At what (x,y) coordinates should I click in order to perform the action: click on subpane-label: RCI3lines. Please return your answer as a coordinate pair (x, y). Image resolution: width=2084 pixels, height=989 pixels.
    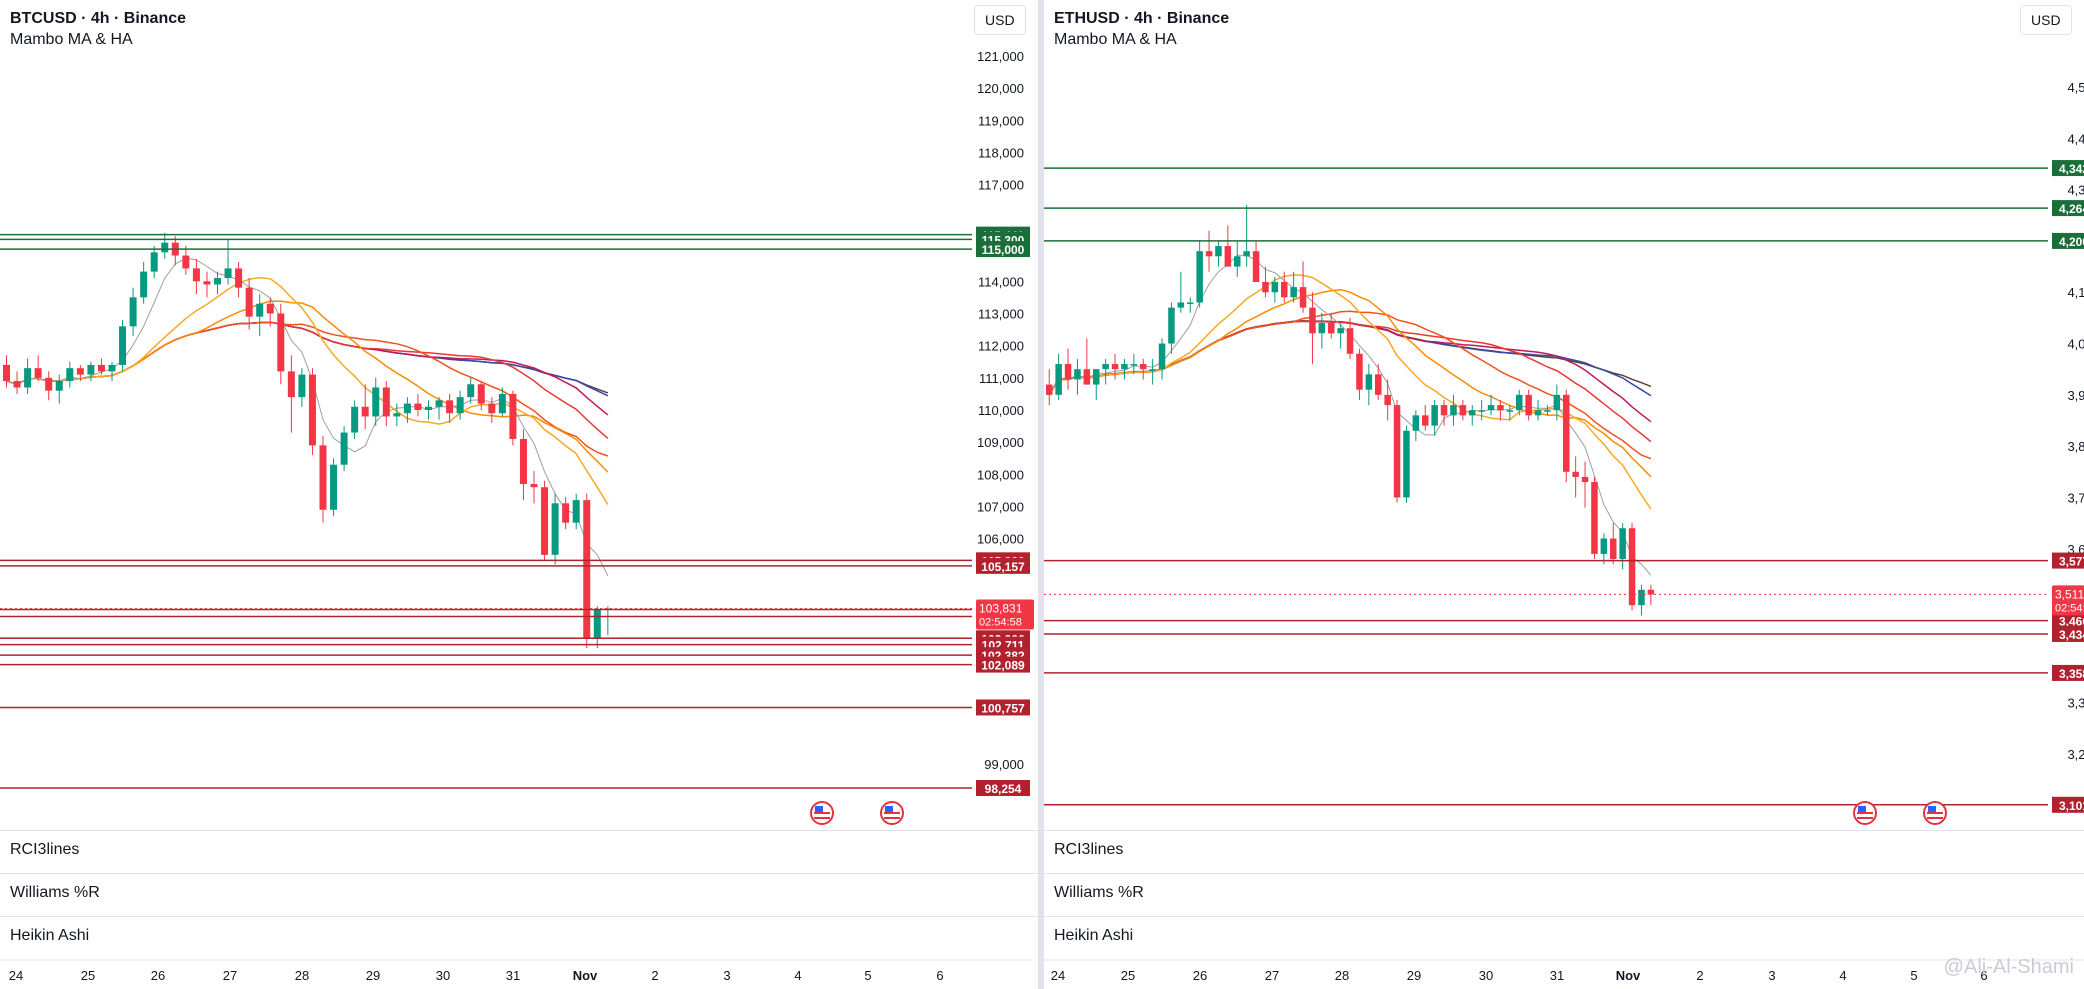
    Looking at the image, I should click on (45, 849).